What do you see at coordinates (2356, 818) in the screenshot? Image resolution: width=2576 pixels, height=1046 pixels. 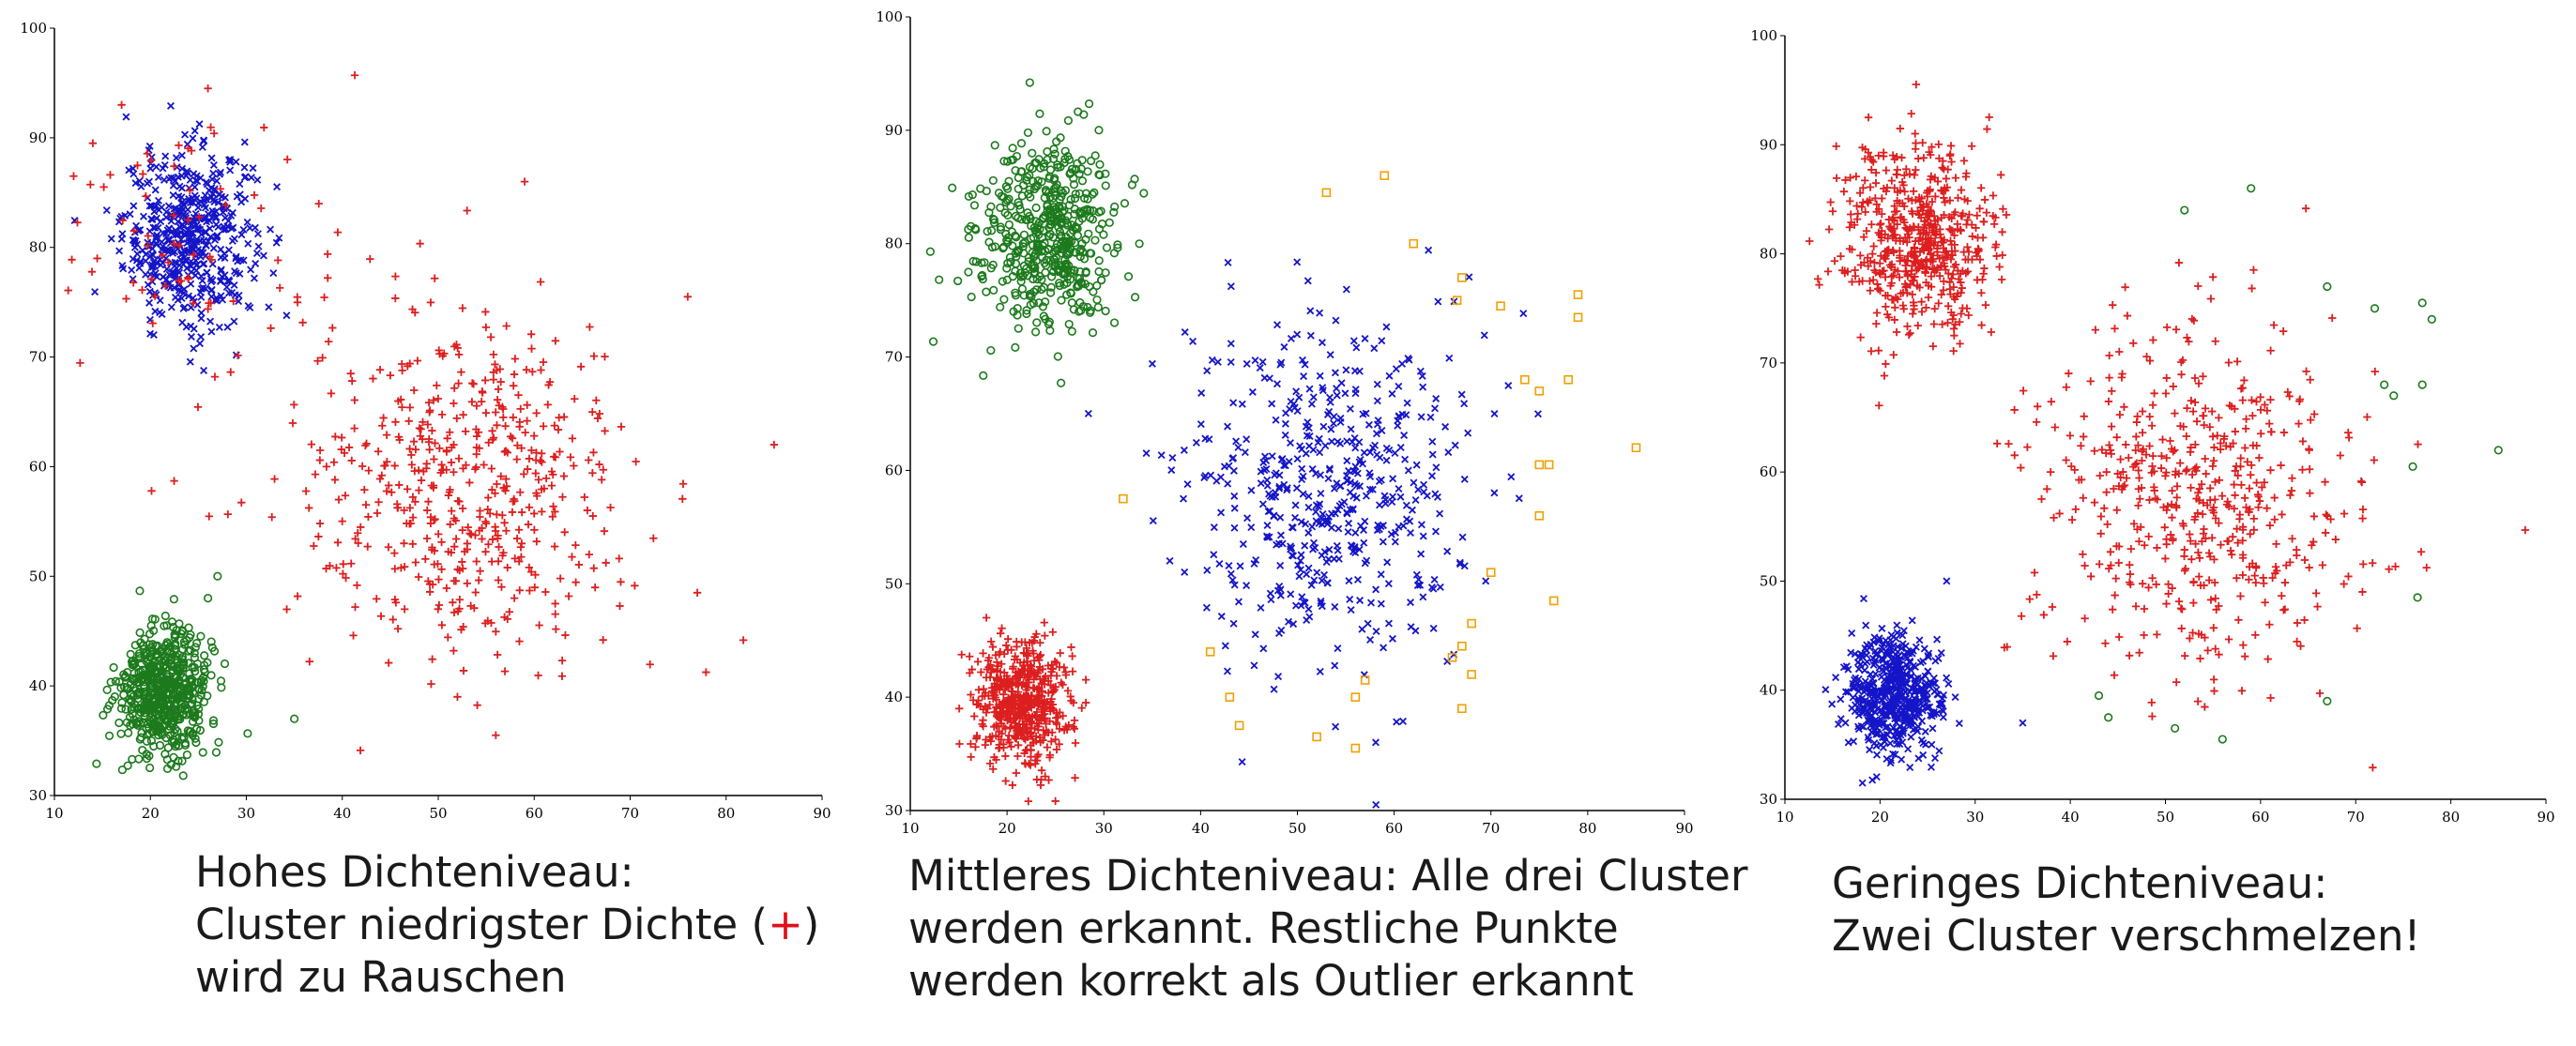 I see `x-tick-label: 70` at bounding box center [2356, 818].